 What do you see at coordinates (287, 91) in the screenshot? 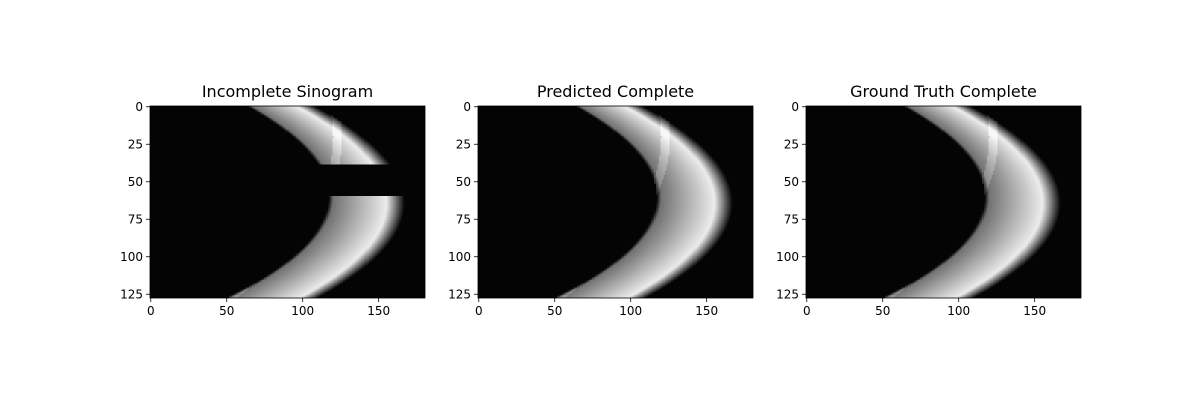
I see `chart-title: Incomplete Sinogram` at bounding box center [287, 91].